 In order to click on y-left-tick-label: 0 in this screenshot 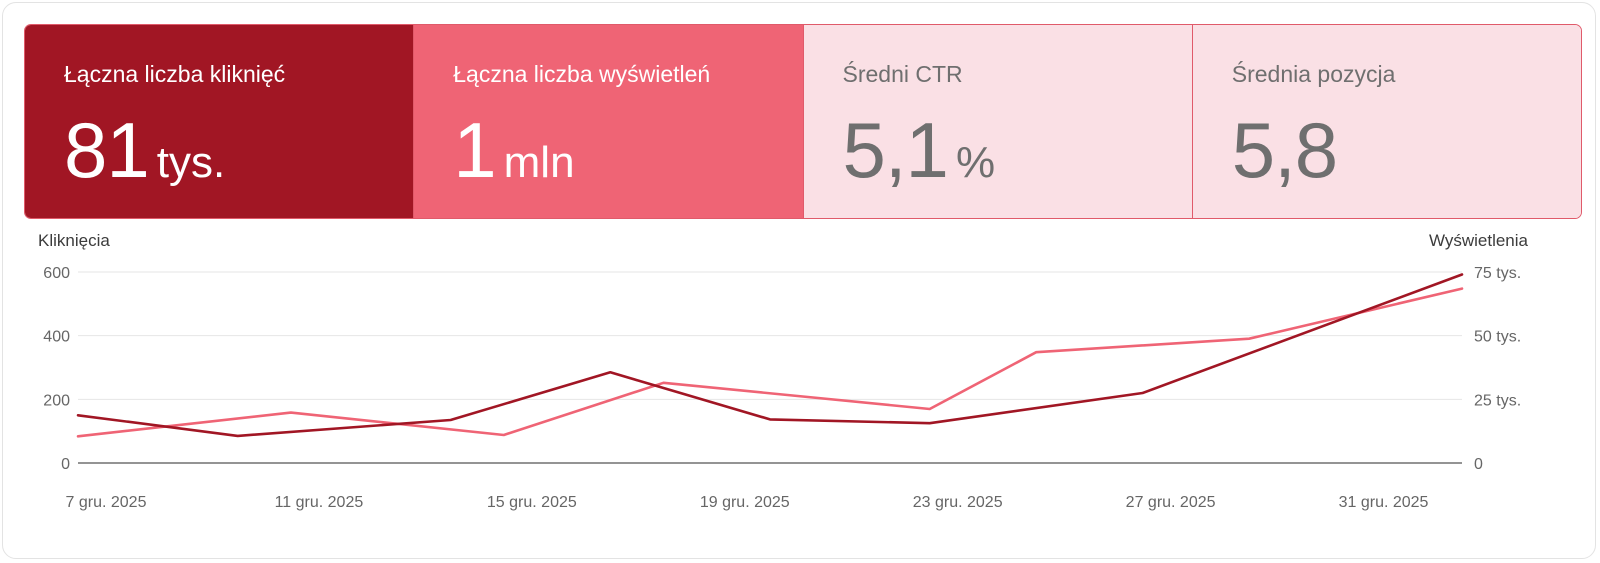, I will do `click(65, 464)`.